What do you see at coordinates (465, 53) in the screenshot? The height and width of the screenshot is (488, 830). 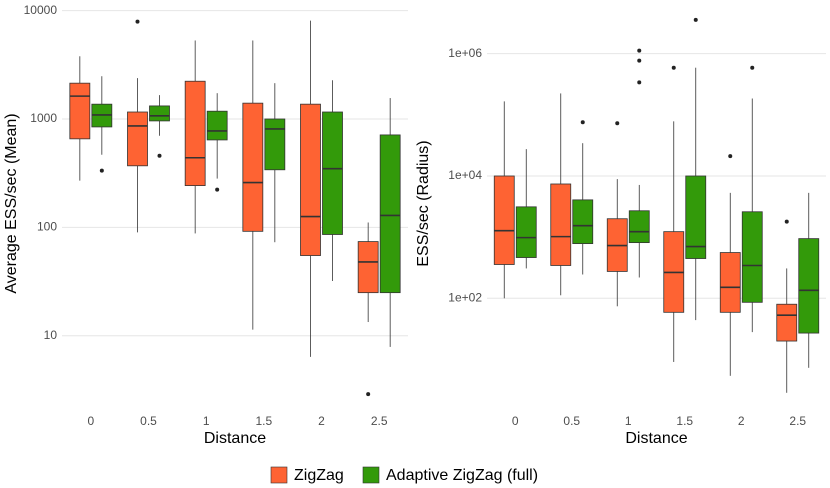 I see `y-tick-label: 1e+06` at bounding box center [465, 53].